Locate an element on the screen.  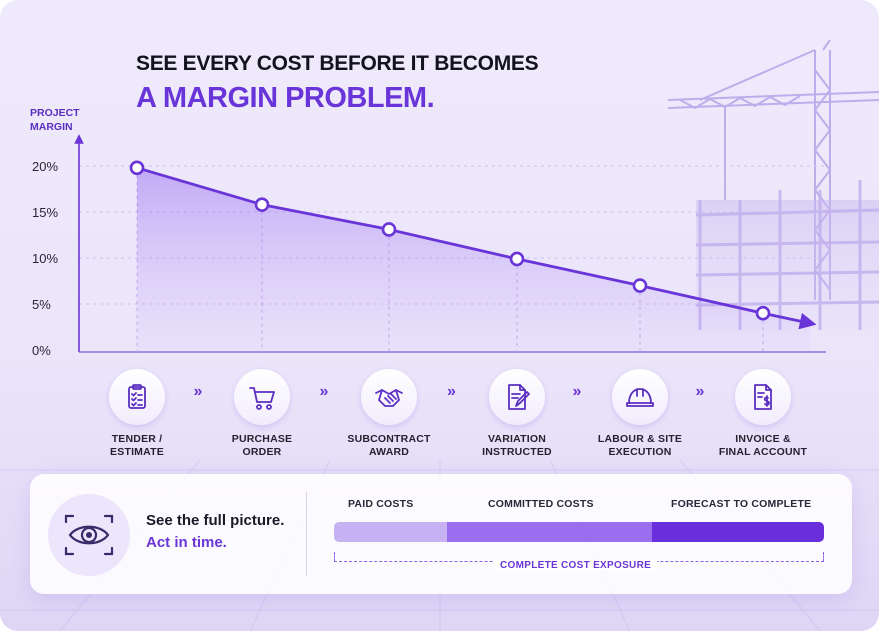
stage-label: VARIATION INSTRUCTED is located at coordinates (517, 445).